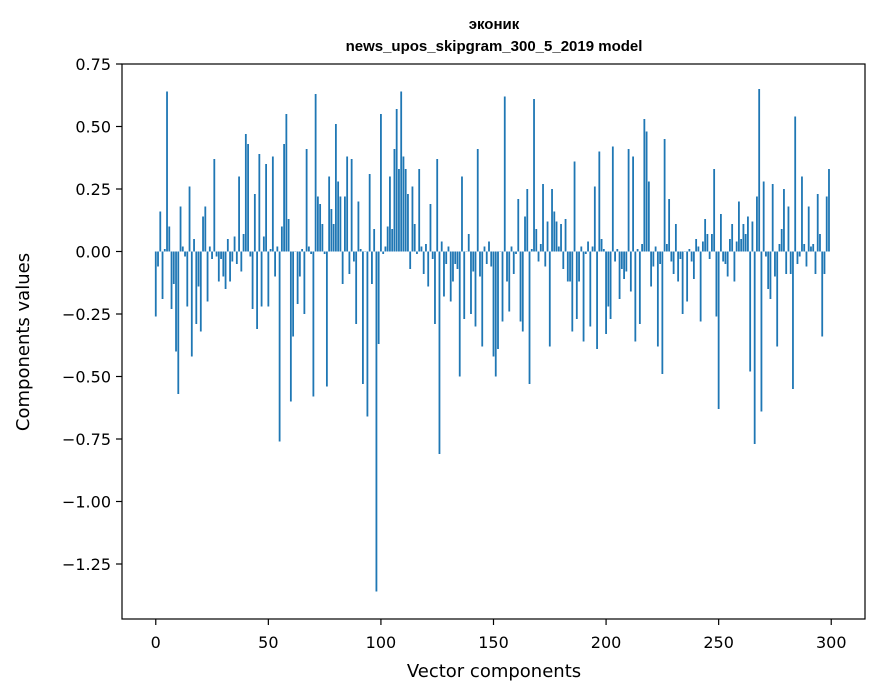 The height and width of the screenshot is (696, 880). I want to click on chart-subtitle: news_upos_skipgram_300_5_2019 model, so click(494, 46).